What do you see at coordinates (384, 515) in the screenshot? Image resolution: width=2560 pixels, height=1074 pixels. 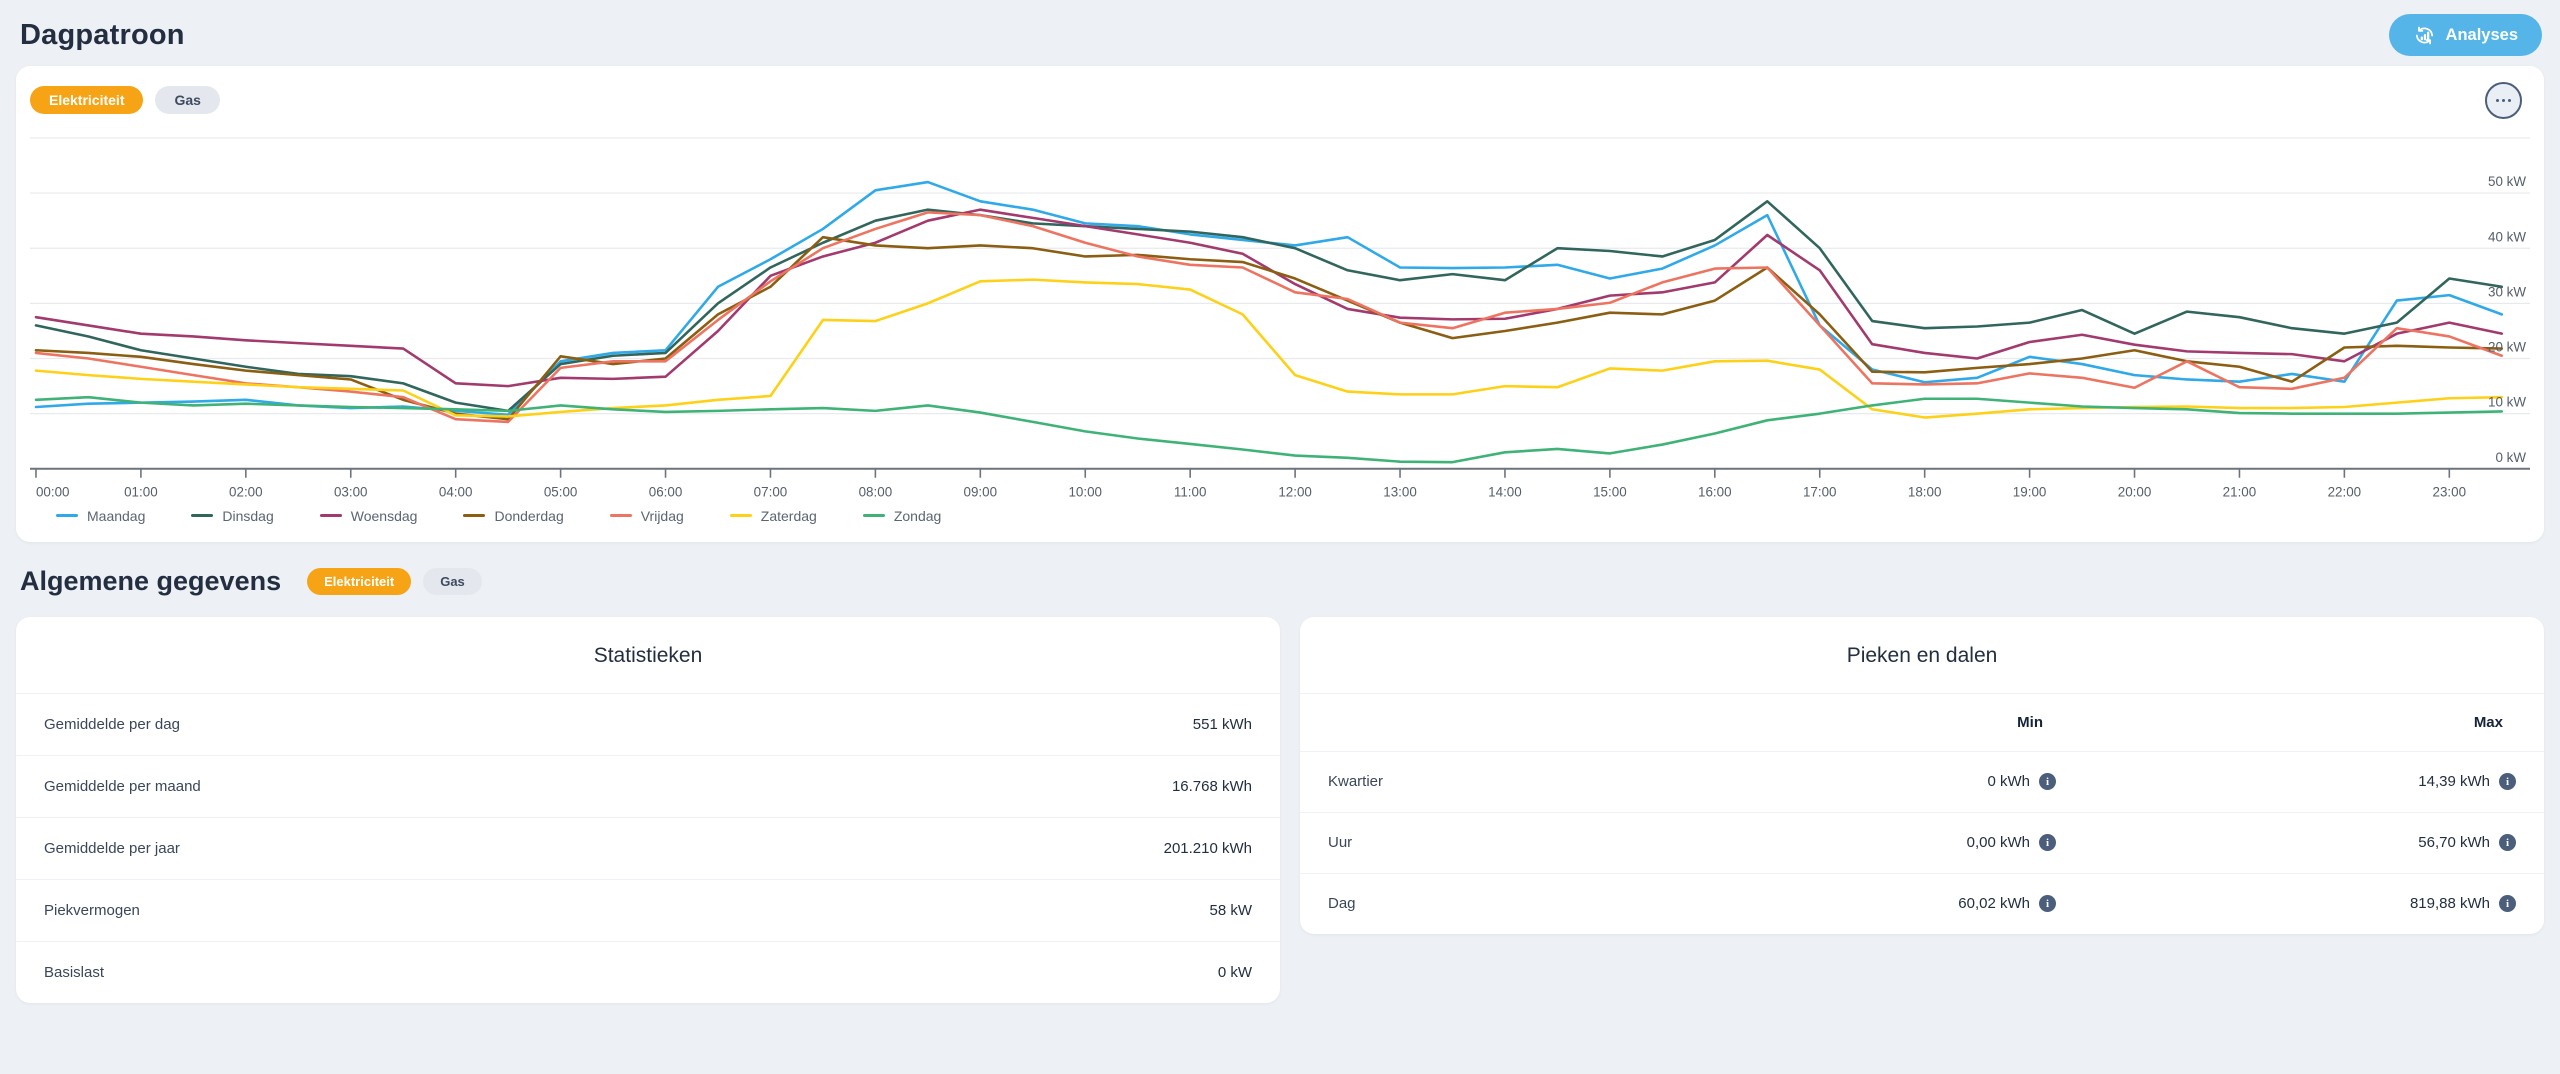 I see `legend-label: Woensdag` at bounding box center [384, 515].